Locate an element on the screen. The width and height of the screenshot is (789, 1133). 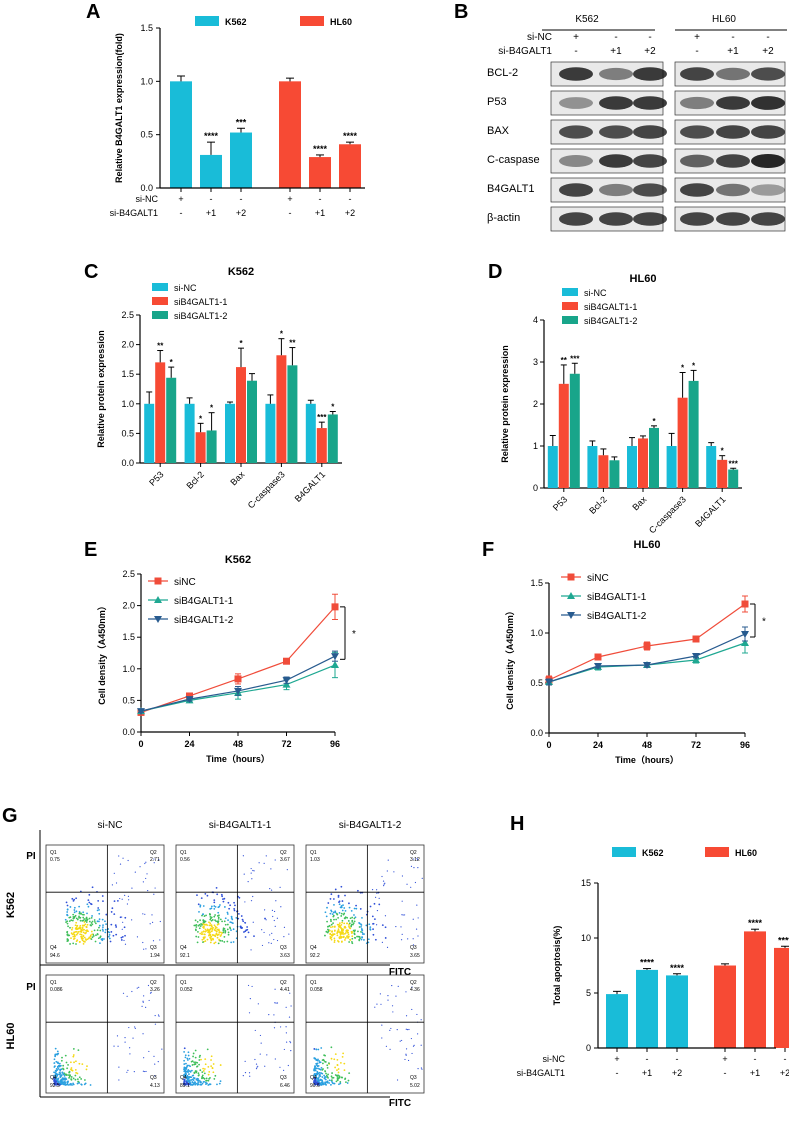
significance-label: **** is located at coordinates (783, 940).